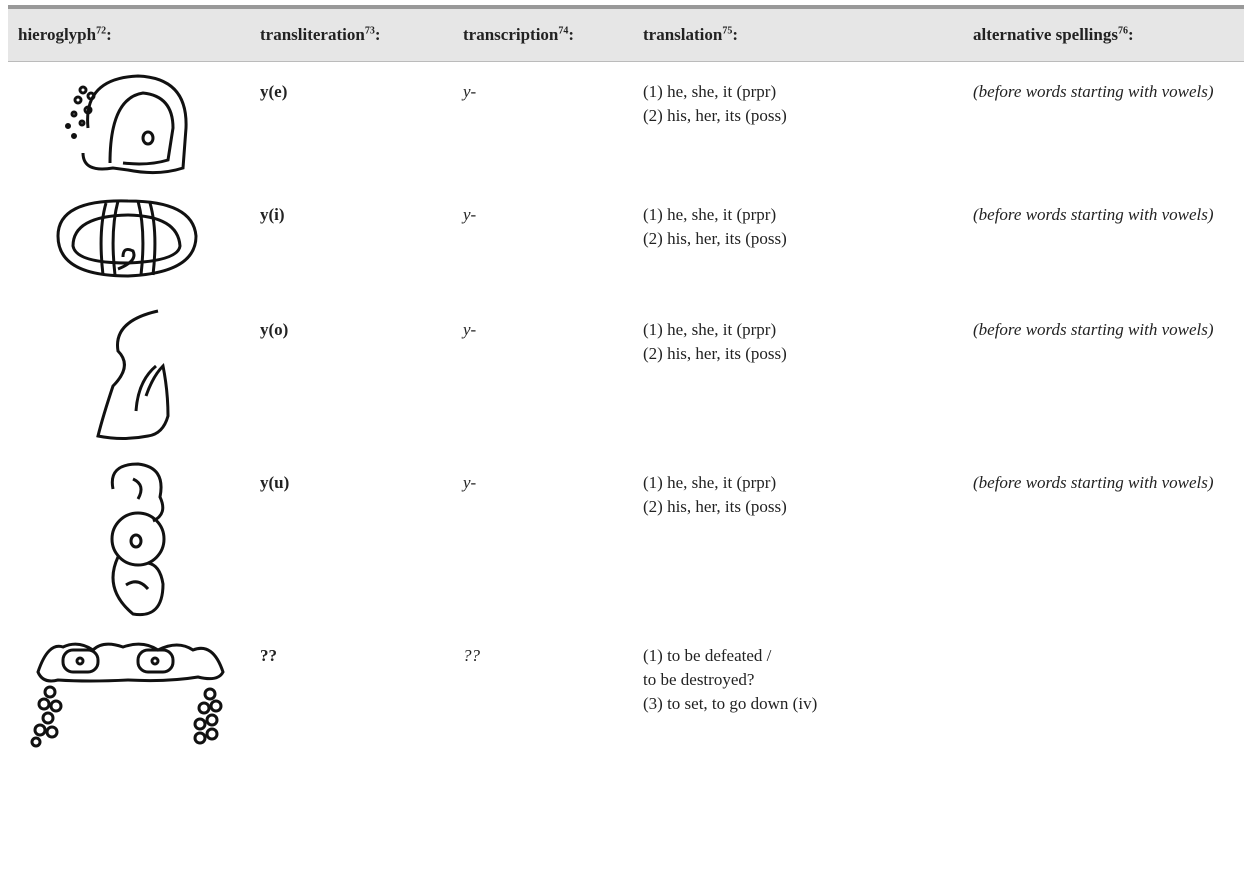  I want to click on alternative-spelling, so click(1103, 733).